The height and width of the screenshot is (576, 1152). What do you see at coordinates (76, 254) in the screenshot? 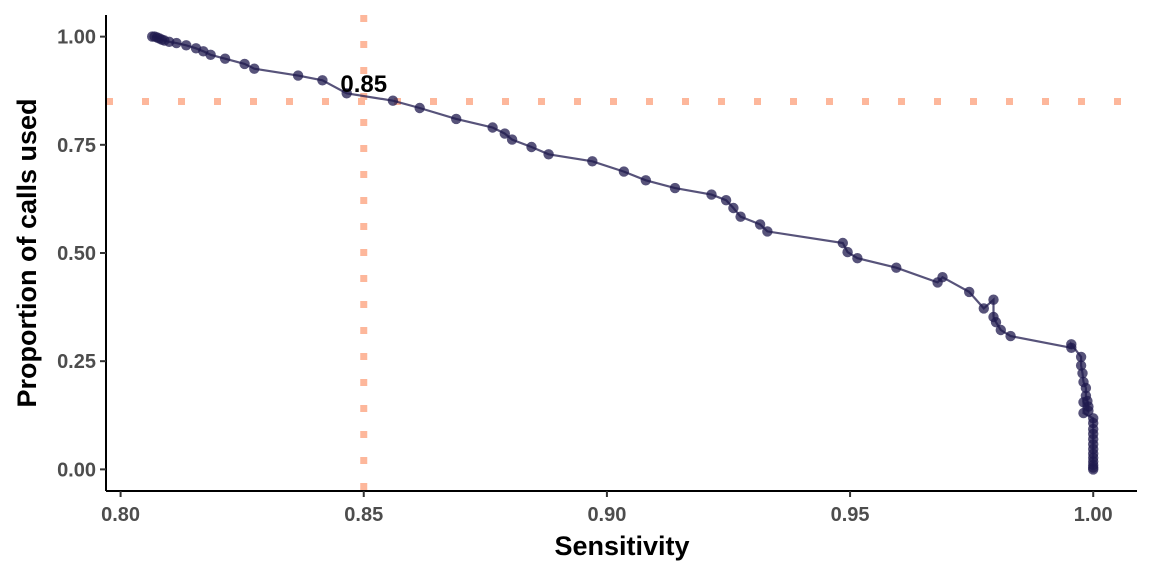
I see `y-tick-label: 0.50` at bounding box center [76, 254].